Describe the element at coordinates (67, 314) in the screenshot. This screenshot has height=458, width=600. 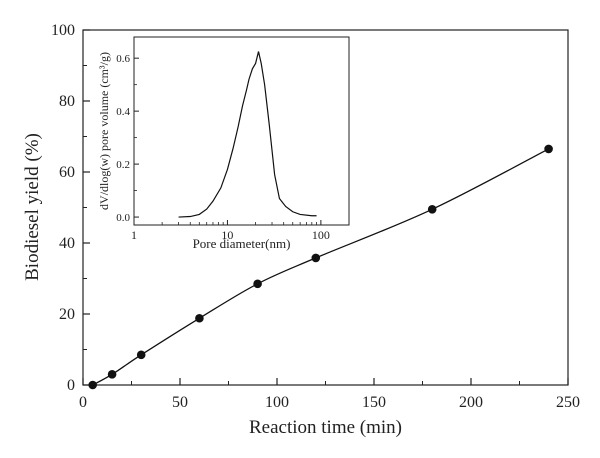
I see `main-y-tick-label: 20` at that location.